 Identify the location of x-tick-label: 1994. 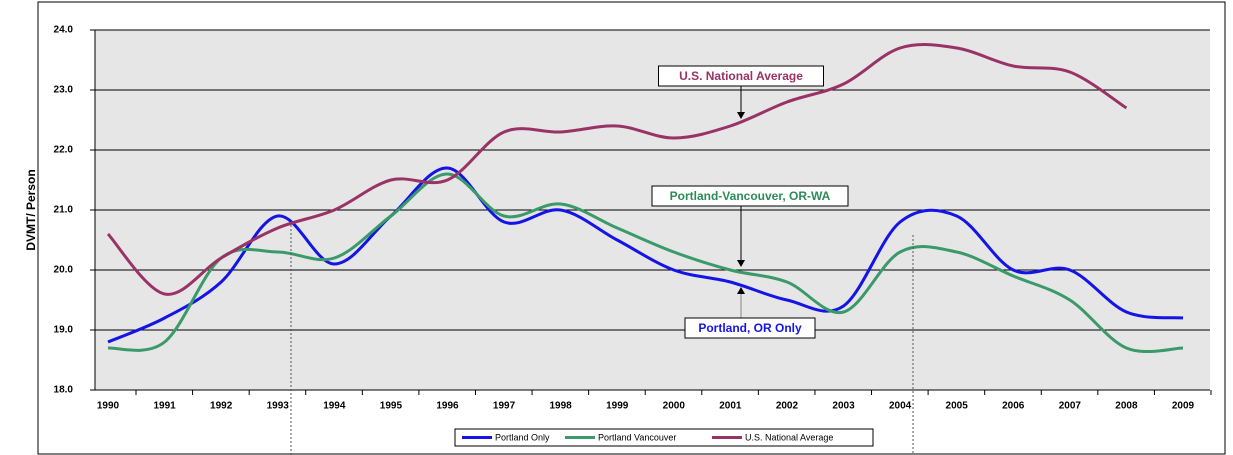
(334, 406).